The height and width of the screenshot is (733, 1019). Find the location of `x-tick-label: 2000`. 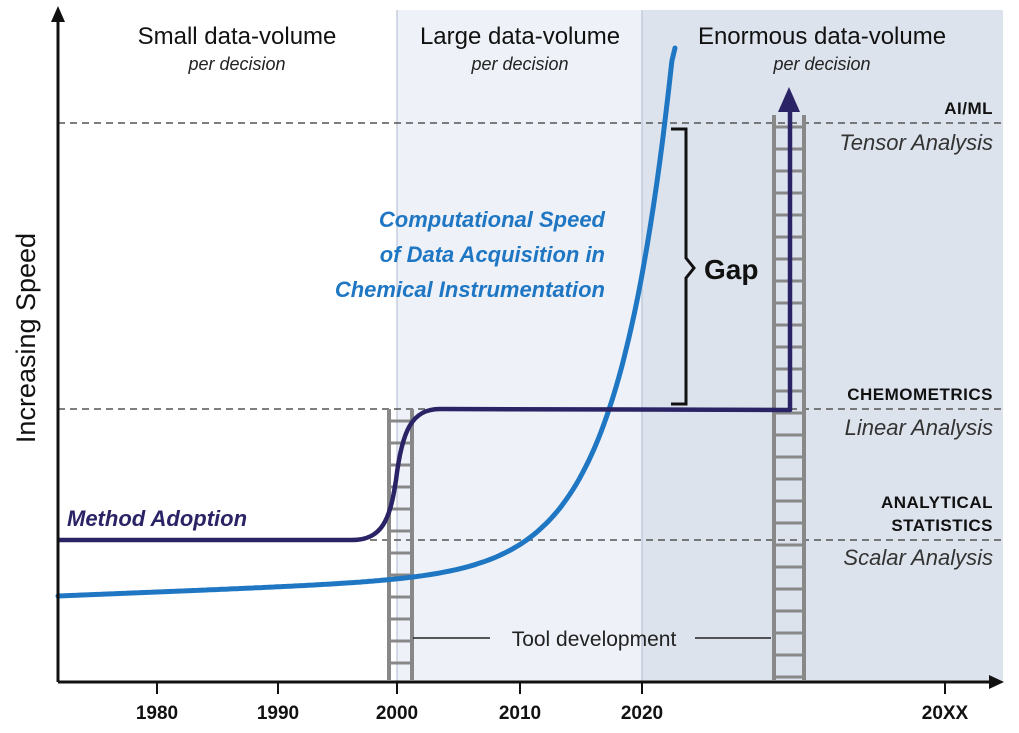

x-tick-label: 2000 is located at coordinates (397, 713).